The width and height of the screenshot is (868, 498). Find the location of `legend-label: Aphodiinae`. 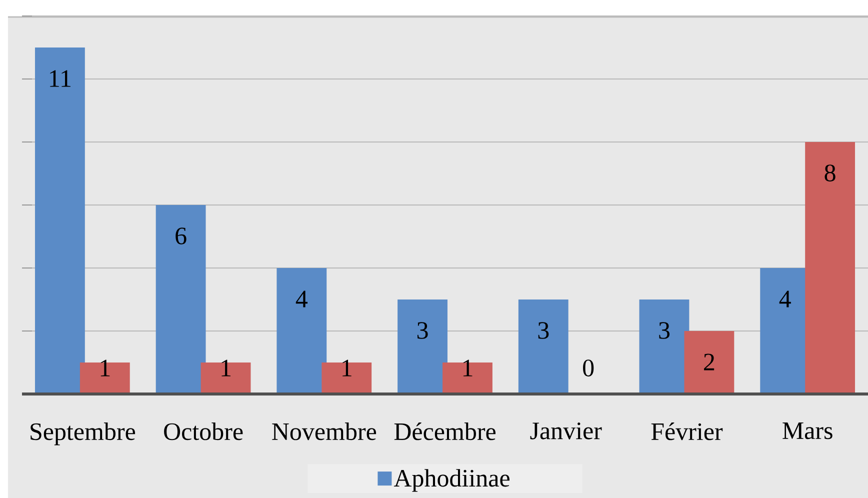

legend-label: Aphodiinae is located at coordinates (452, 480).